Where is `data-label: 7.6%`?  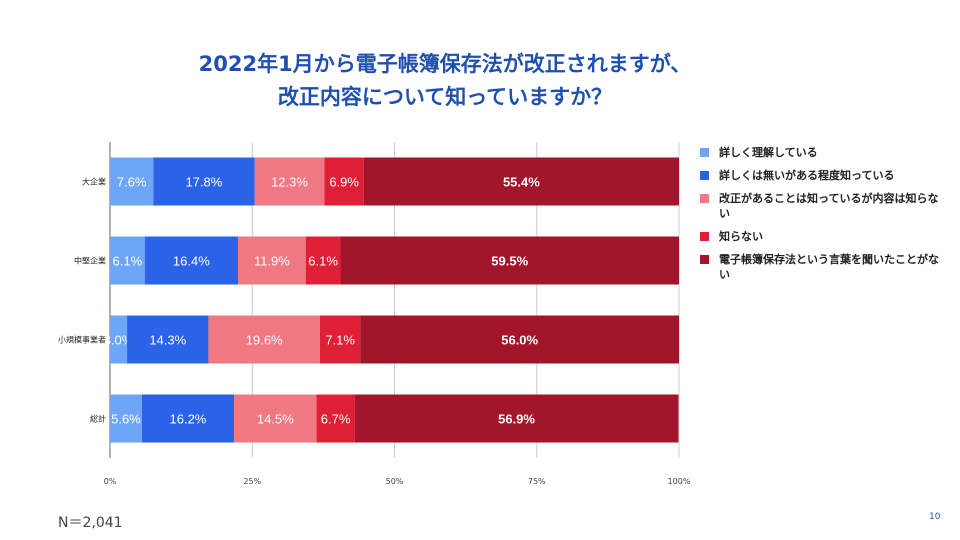
data-label: 7.6% is located at coordinates (132, 182).